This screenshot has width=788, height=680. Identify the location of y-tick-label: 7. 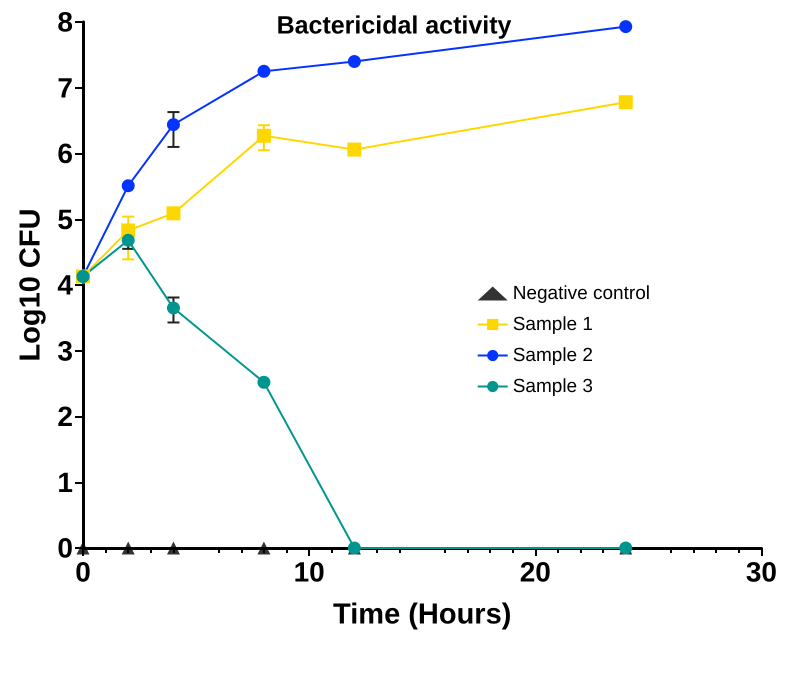
(65, 88).